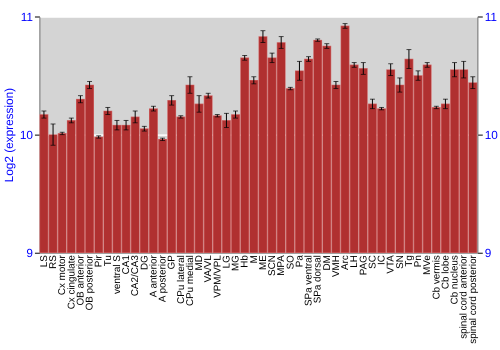  Describe the element at coordinates (54, 261) in the screenshot. I see `x-tick-label: RS` at that location.